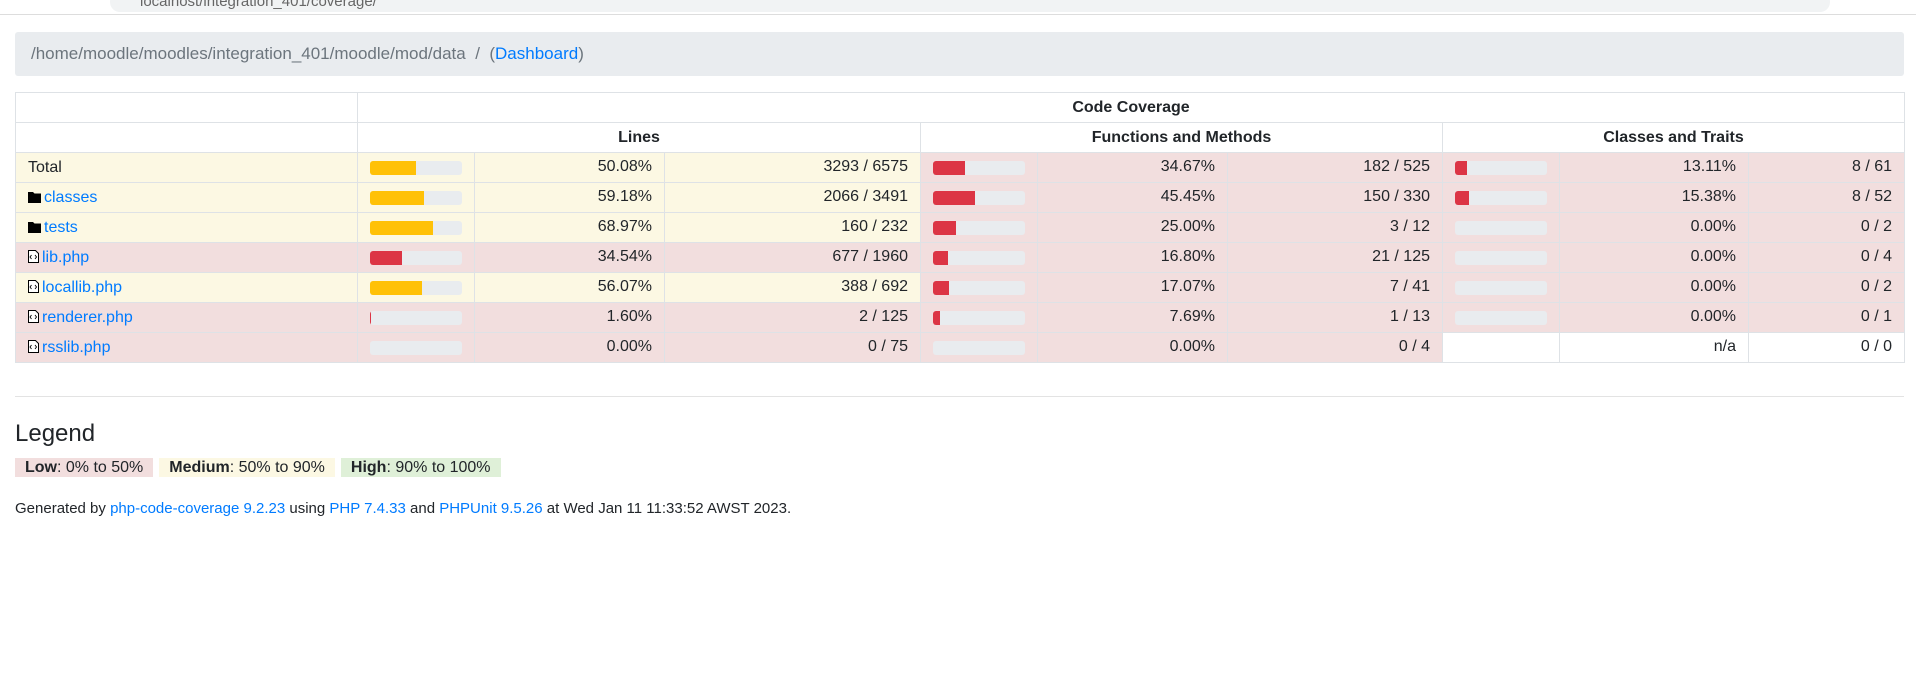  Describe the element at coordinates (1335, 227) in the screenshot. I see `ratio-cell: 3 / 12` at that location.